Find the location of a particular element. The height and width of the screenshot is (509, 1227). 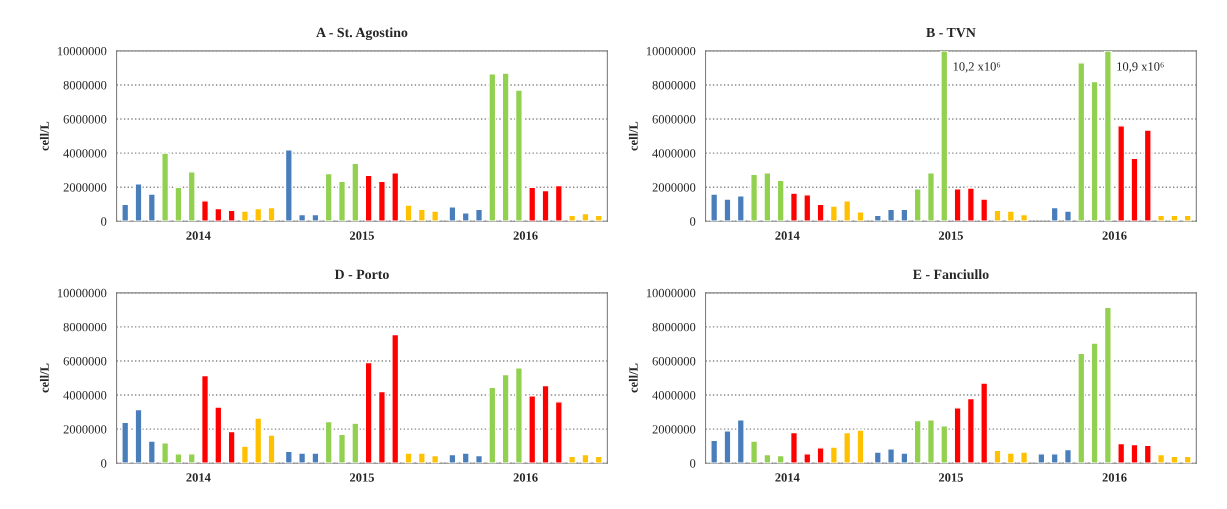

y-tick-label: 0 is located at coordinates (104, 463).